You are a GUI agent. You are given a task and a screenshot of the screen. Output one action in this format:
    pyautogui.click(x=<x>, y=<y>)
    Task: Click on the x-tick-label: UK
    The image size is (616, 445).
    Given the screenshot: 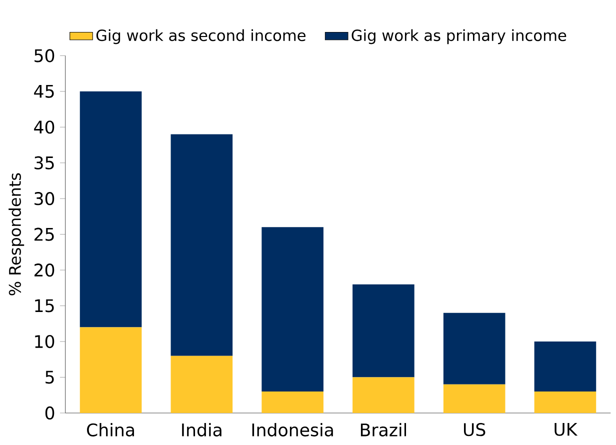 What is the action you would take?
    pyautogui.click(x=566, y=429)
    